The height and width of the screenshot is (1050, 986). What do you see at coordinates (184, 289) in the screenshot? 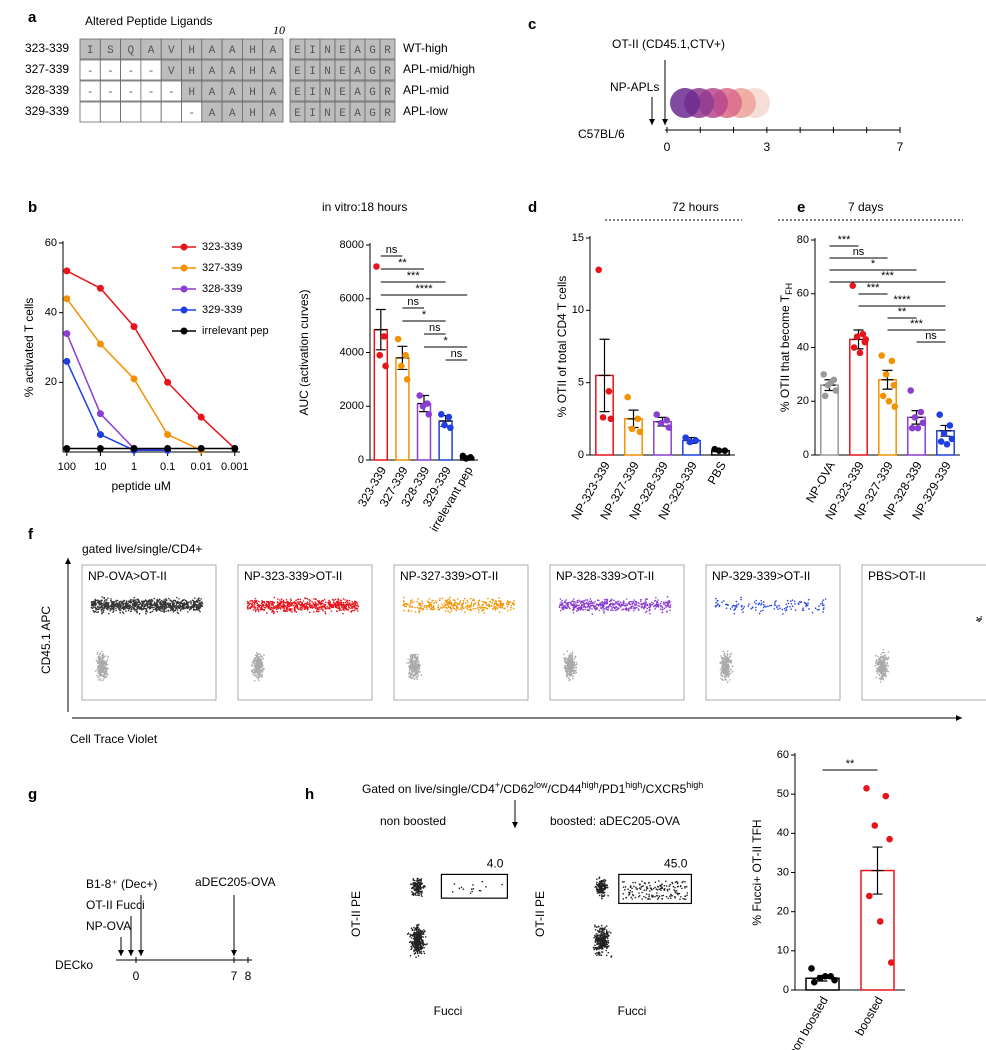
I see `legend-marker` at bounding box center [184, 289].